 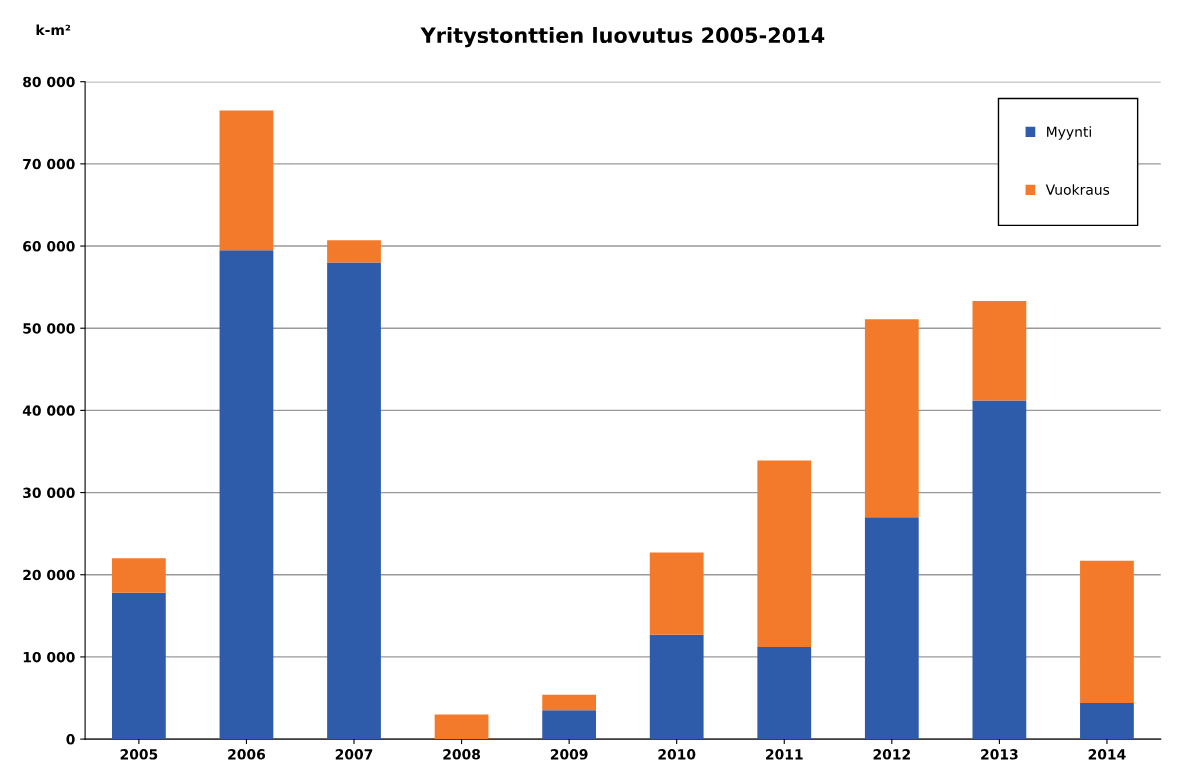 I want to click on x-tick-label: 2011, so click(x=784, y=754).